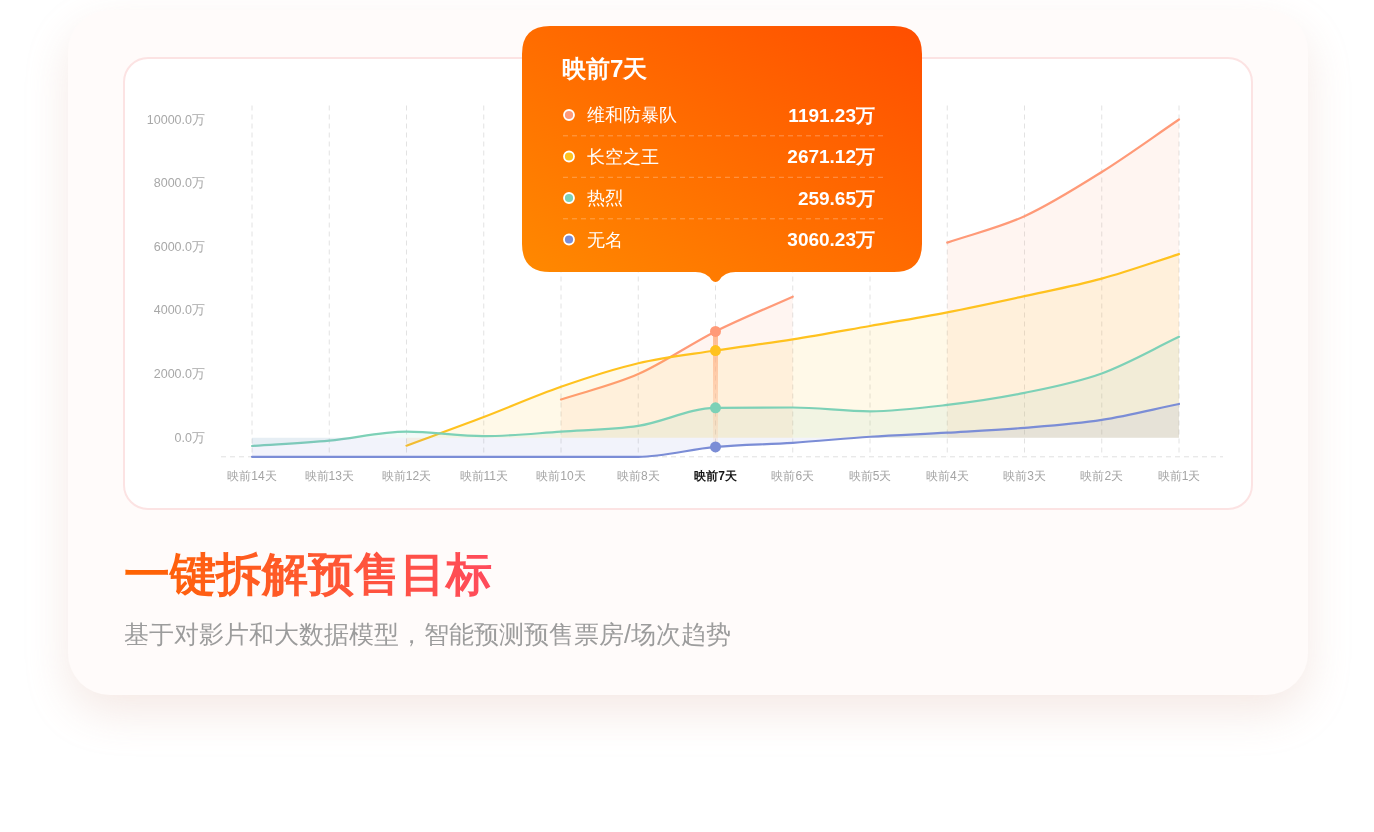 This screenshot has width=1374, height=832. Describe the element at coordinates (175, 119) in the screenshot. I see `y-tick-label: 10000.0万` at that location.